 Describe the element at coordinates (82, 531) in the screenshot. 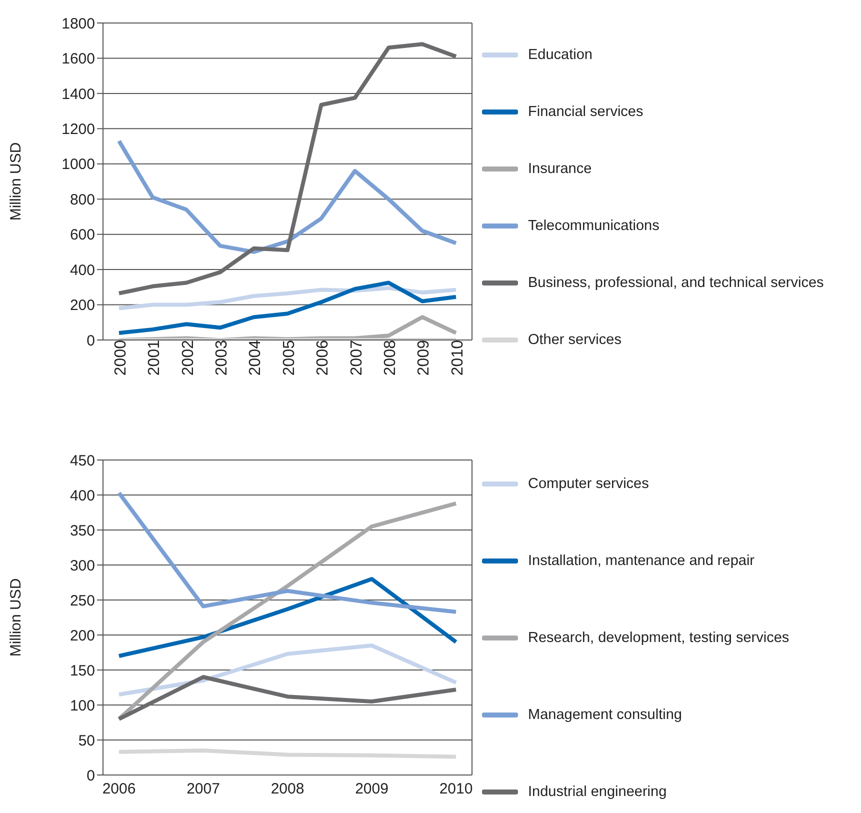

I see `y-tick-label: 350` at that location.